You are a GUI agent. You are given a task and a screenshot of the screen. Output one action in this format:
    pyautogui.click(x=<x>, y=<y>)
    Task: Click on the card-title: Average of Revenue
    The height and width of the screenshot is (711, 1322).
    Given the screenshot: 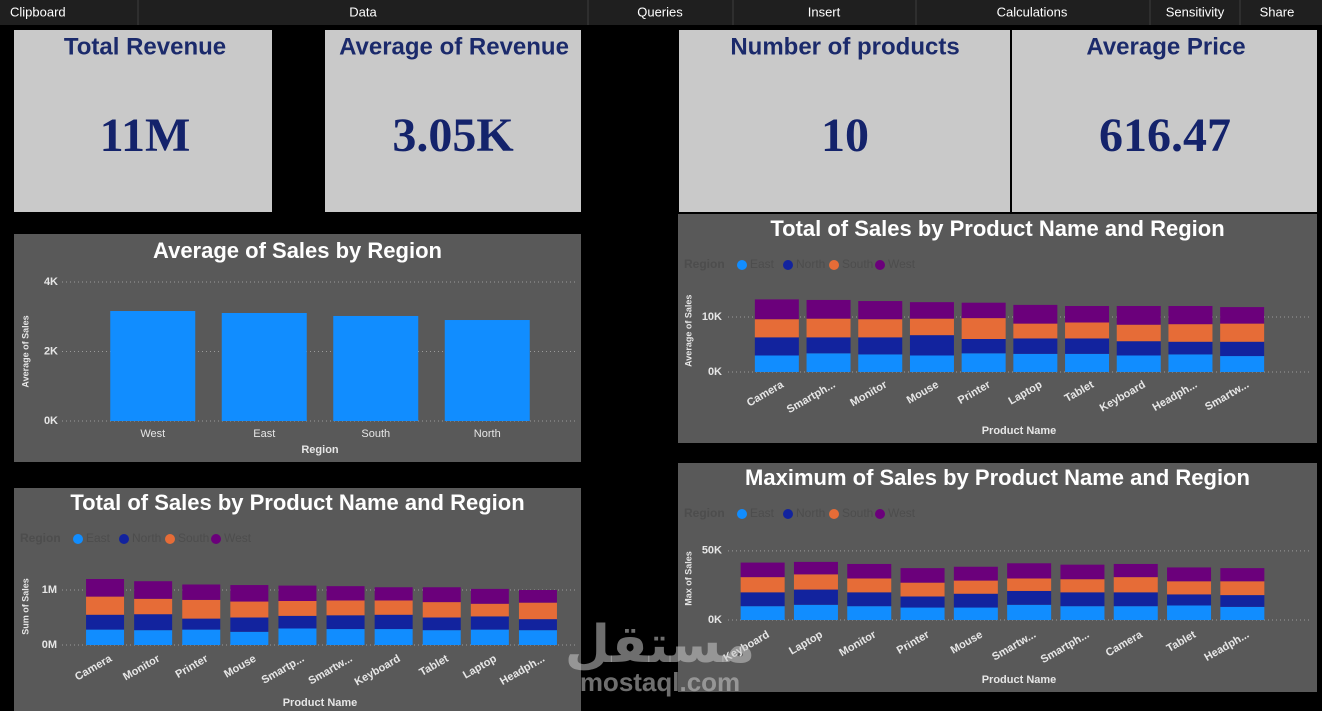 What is the action you would take?
    pyautogui.click(x=454, y=46)
    